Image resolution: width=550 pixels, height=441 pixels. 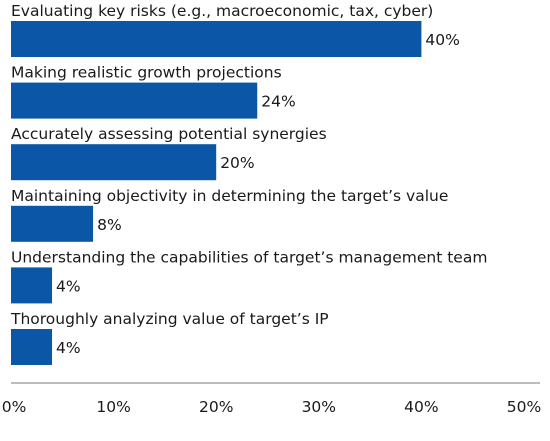 I want to click on x-tick-label: 40%, so click(x=421, y=407).